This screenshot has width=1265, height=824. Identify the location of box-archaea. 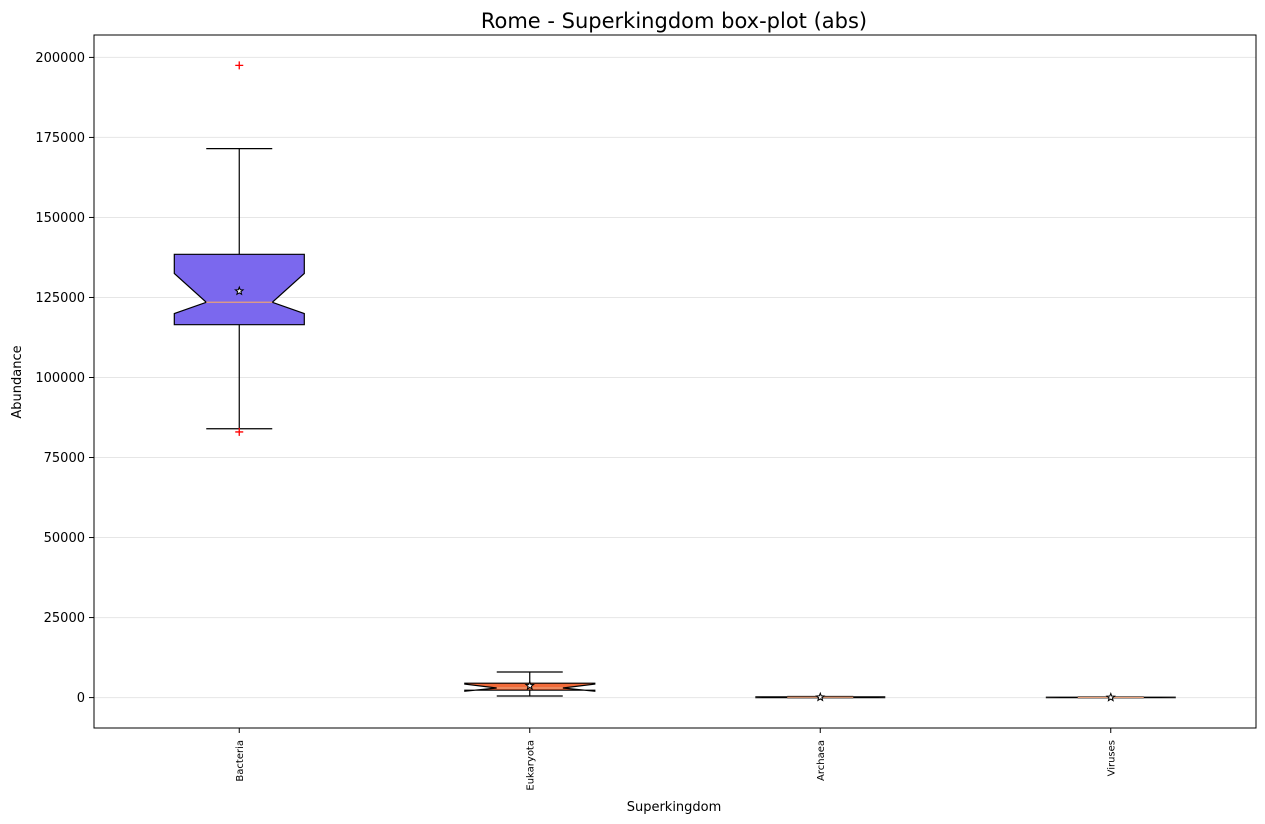
(820, 696).